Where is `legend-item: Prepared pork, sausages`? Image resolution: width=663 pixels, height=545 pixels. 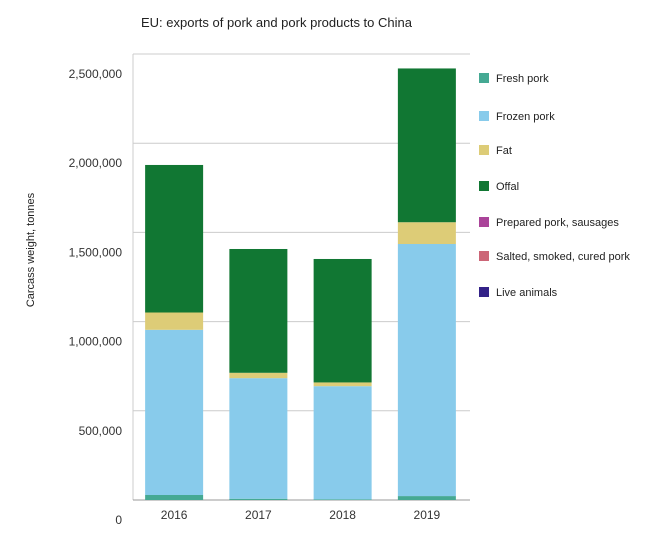
legend-item: Prepared pork, sausages is located at coordinates (549, 223).